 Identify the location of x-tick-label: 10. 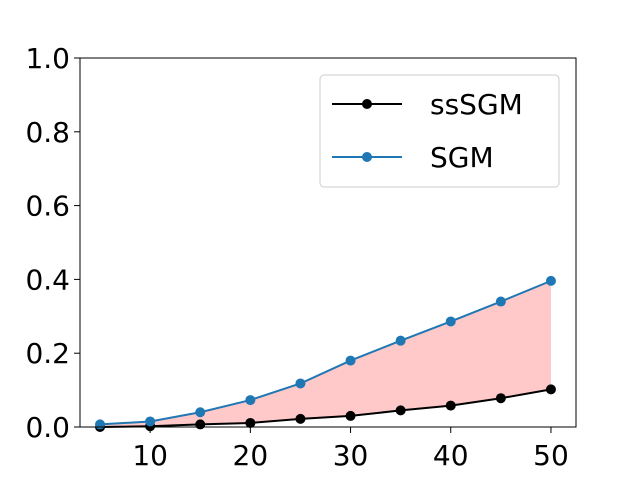
(150, 455).